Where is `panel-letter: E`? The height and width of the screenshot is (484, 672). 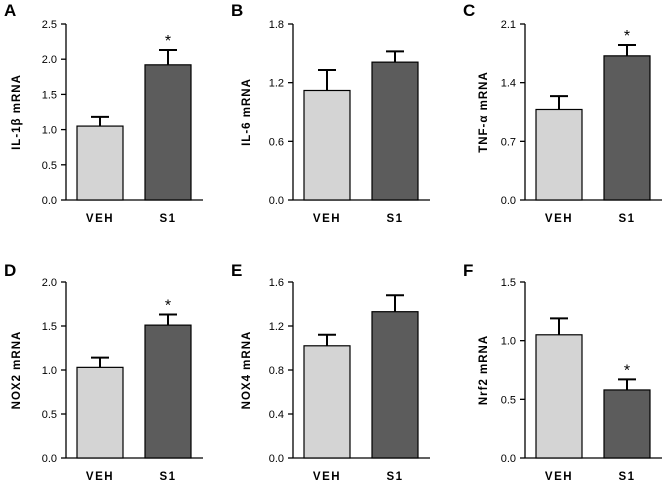
panel-letter: E is located at coordinates (236, 270).